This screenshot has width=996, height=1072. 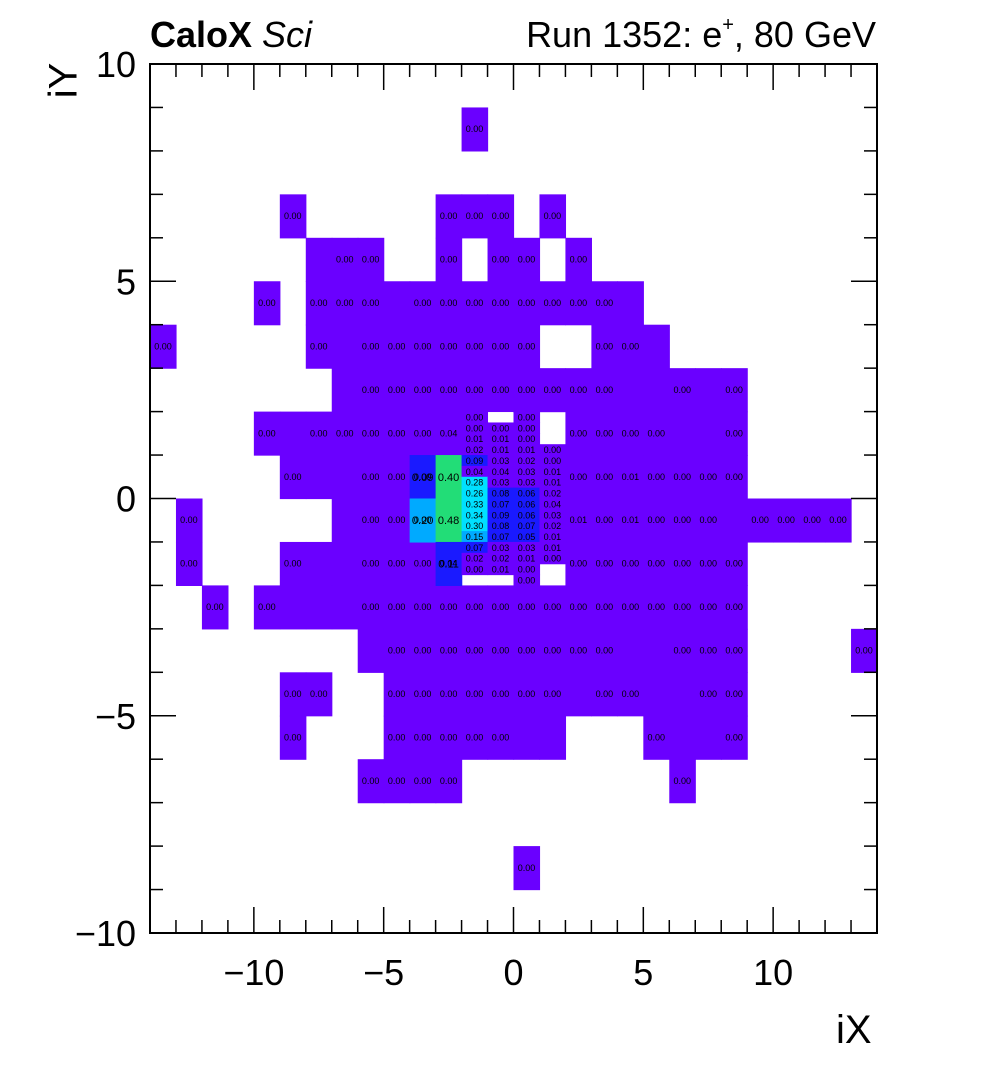 What do you see at coordinates (553, 515) in the screenshot?
I see `subcell-value-label: 0.03` at bounding box center [553, 515].